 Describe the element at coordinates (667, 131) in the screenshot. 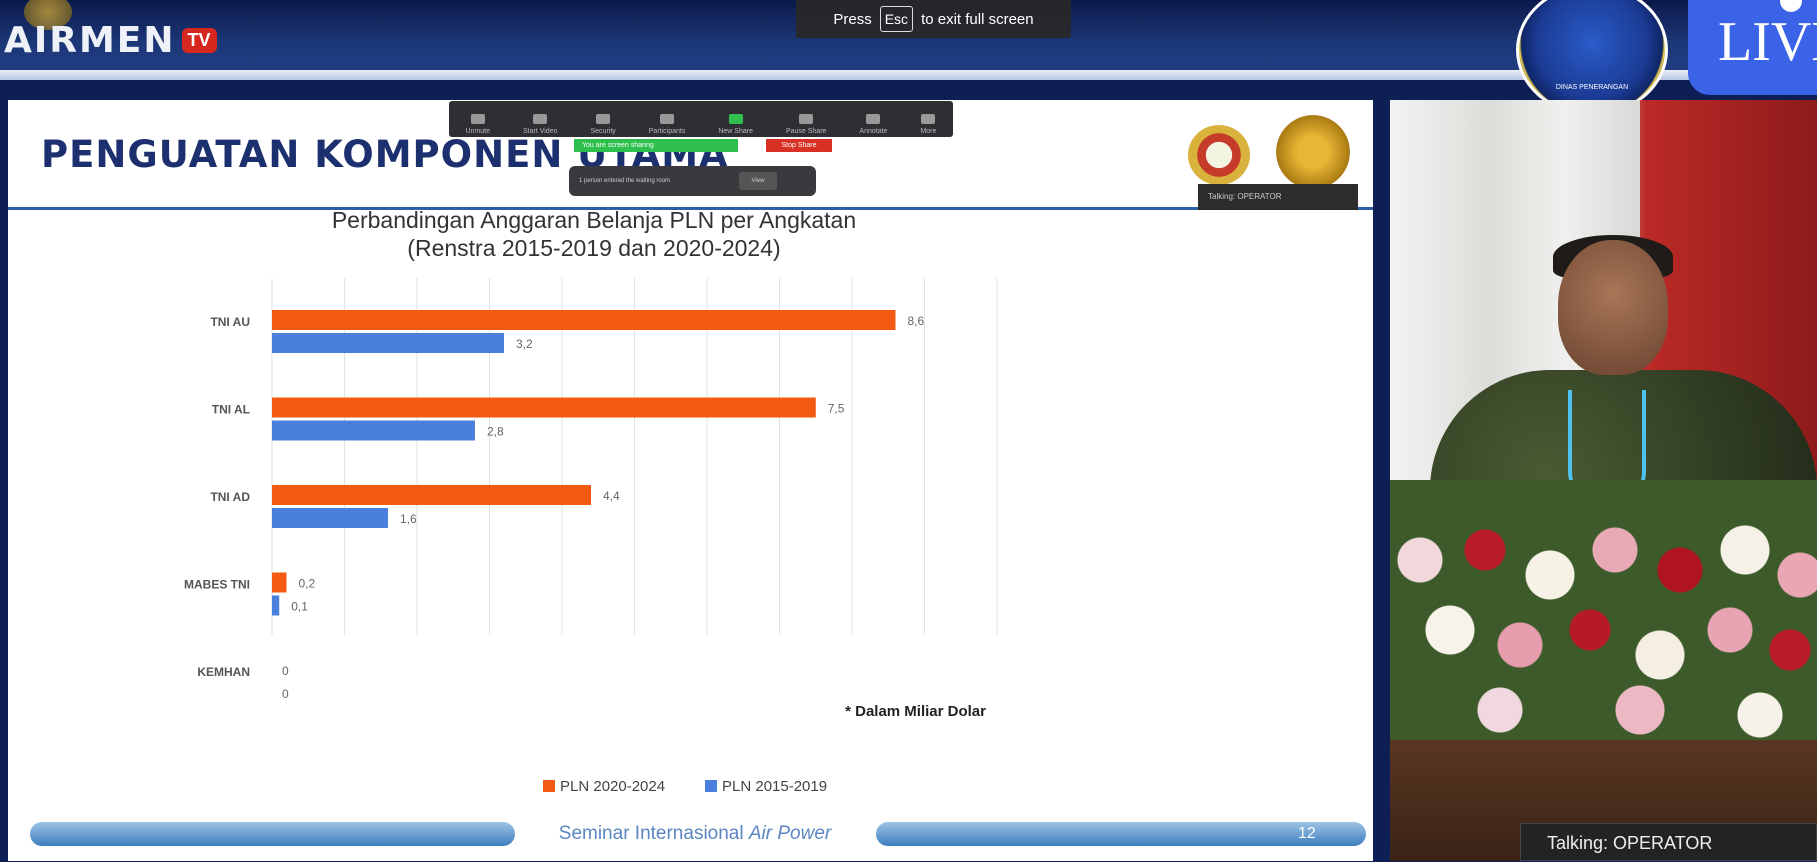

I see `toolbar-label: Participants` at that location.